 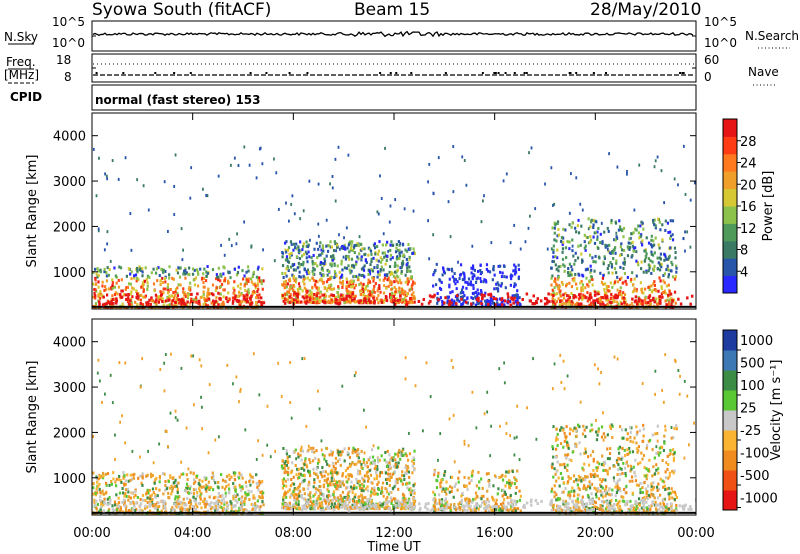 I want to click on colorbar-swatch, so click(x=730, y=128).